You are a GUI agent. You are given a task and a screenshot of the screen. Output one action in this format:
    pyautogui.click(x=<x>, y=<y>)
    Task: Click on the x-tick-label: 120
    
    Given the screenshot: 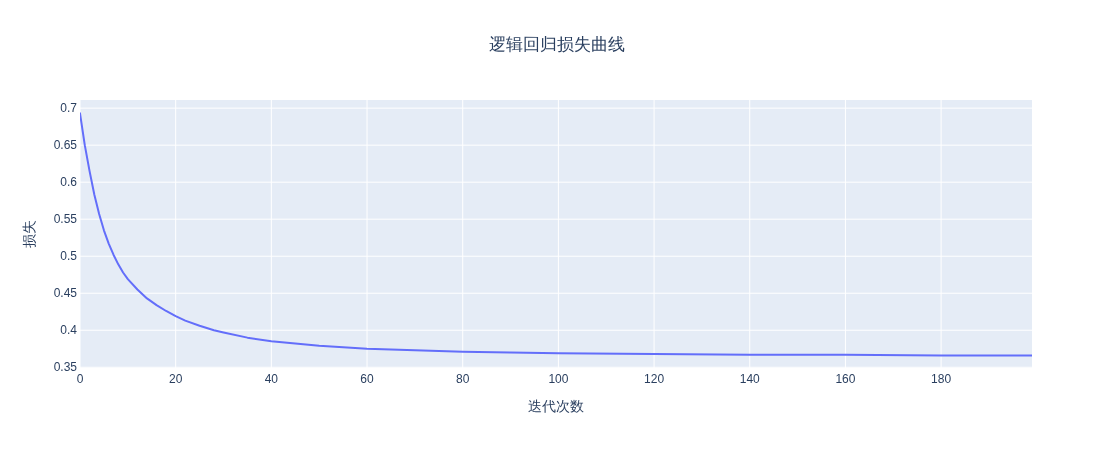 What is the action you would take?
    pyautogui.click(x=654, y=379)
    